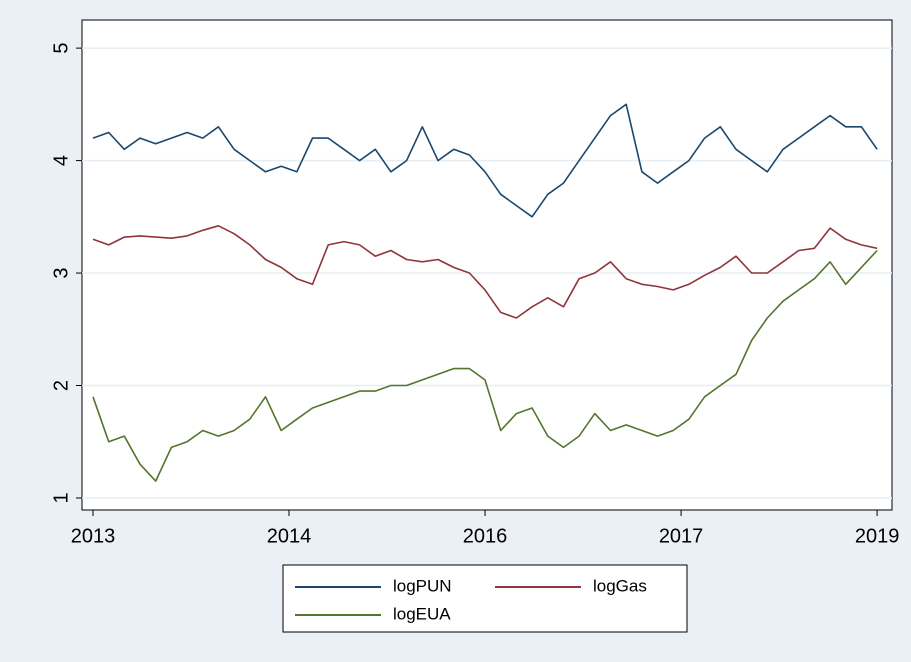 The width and height of the screenshot is (911, 662). Describe the element at coordinates (61, 48) in the screenshot. I see `y-tick-label: 5` at that location.